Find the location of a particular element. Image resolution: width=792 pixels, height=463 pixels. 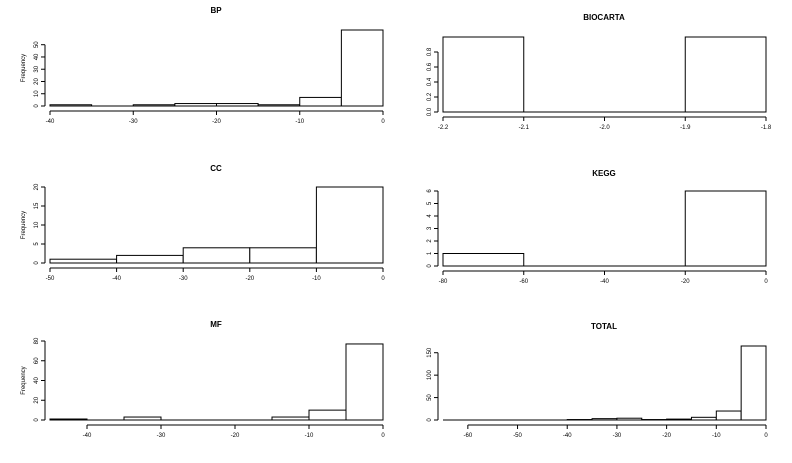

x-tick-label: -2.1 is located at coordinates (524, 128).